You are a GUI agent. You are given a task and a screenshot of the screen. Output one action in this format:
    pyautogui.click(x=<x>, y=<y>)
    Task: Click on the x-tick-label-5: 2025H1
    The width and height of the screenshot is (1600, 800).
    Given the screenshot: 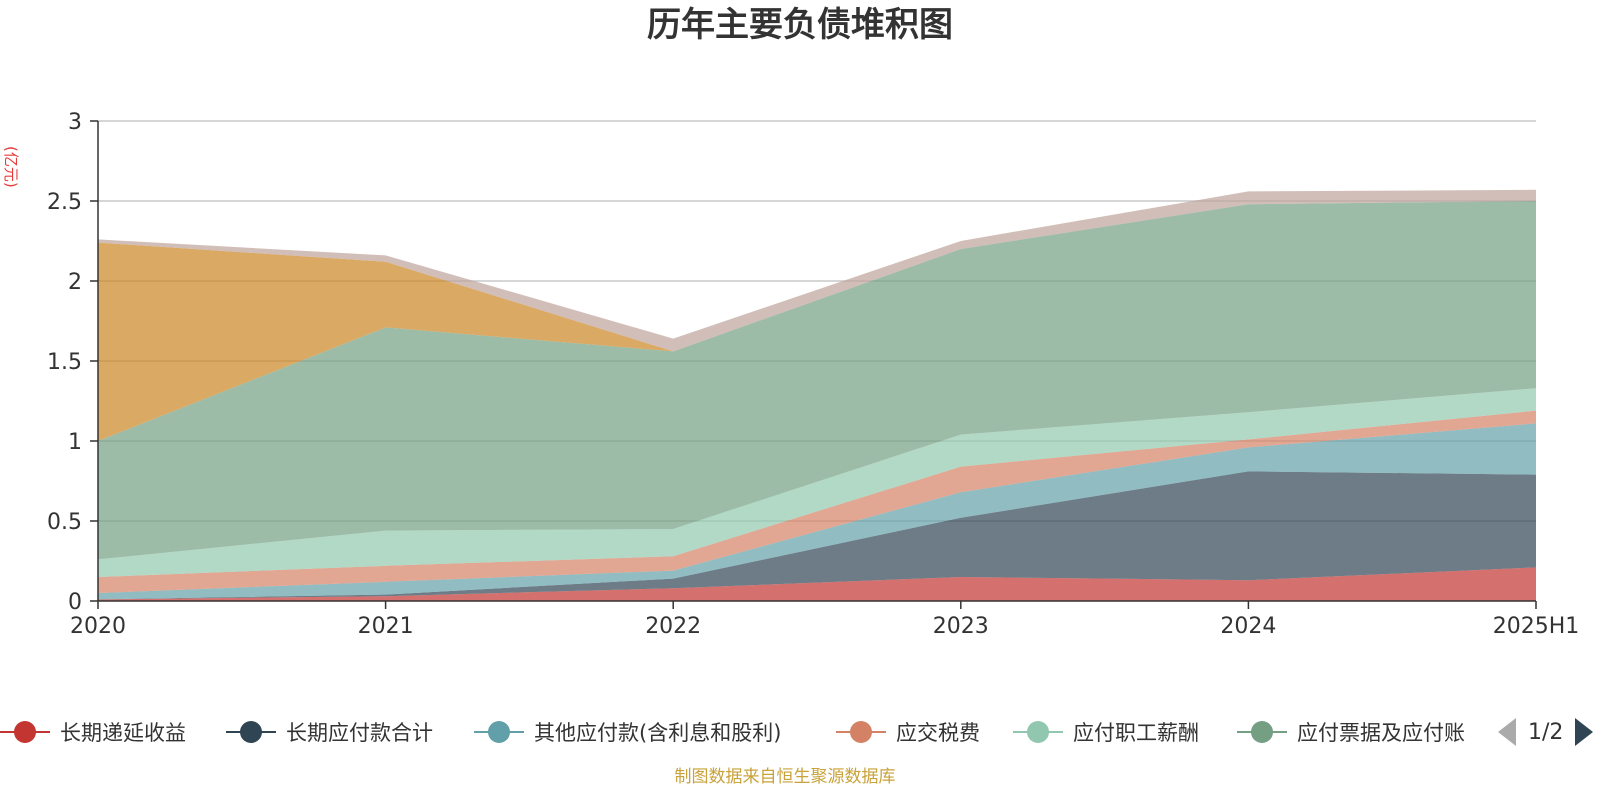 What is the action you would take?
    pyautogui.click(x=1536, y=626)
    